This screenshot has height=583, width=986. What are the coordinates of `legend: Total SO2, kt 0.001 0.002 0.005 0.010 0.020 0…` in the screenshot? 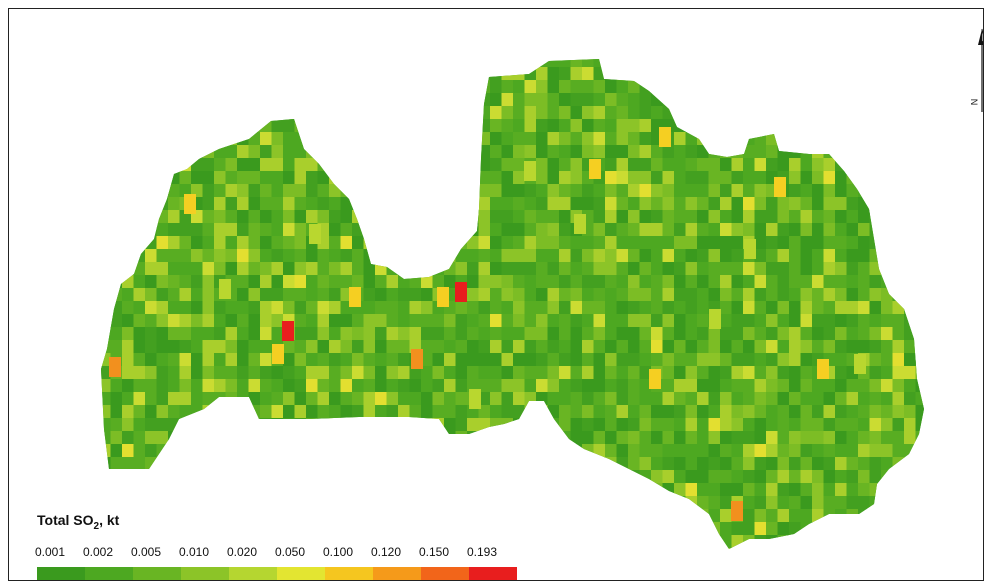 It's located at (281, 546).